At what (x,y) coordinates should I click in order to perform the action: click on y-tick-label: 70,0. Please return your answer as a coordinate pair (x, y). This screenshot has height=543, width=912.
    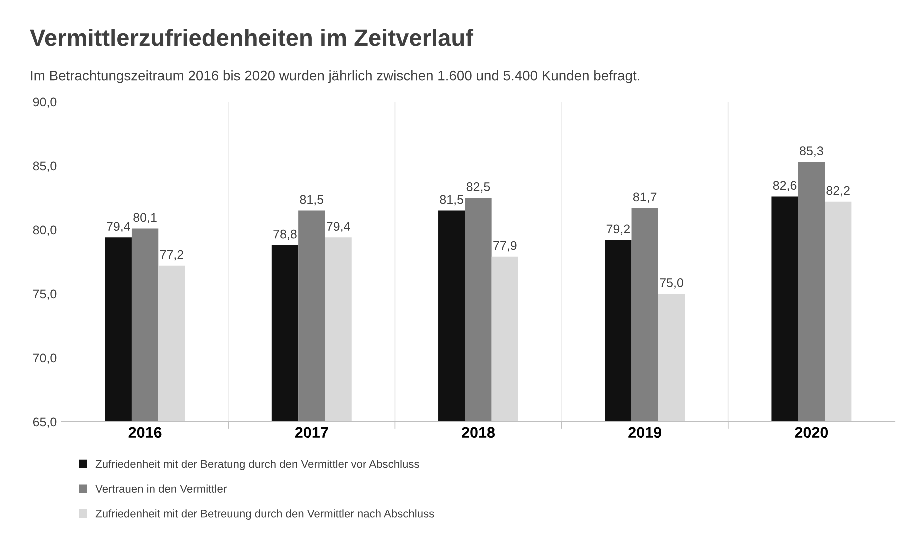
    Looking at the image, I should click on (45, 359).